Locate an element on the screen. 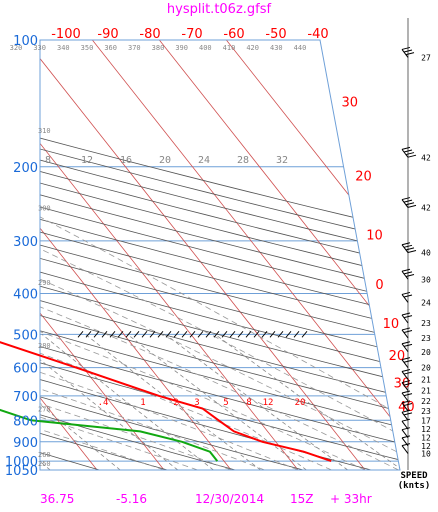  wind-speed-label: 17 is located at coordinates (426, 420).